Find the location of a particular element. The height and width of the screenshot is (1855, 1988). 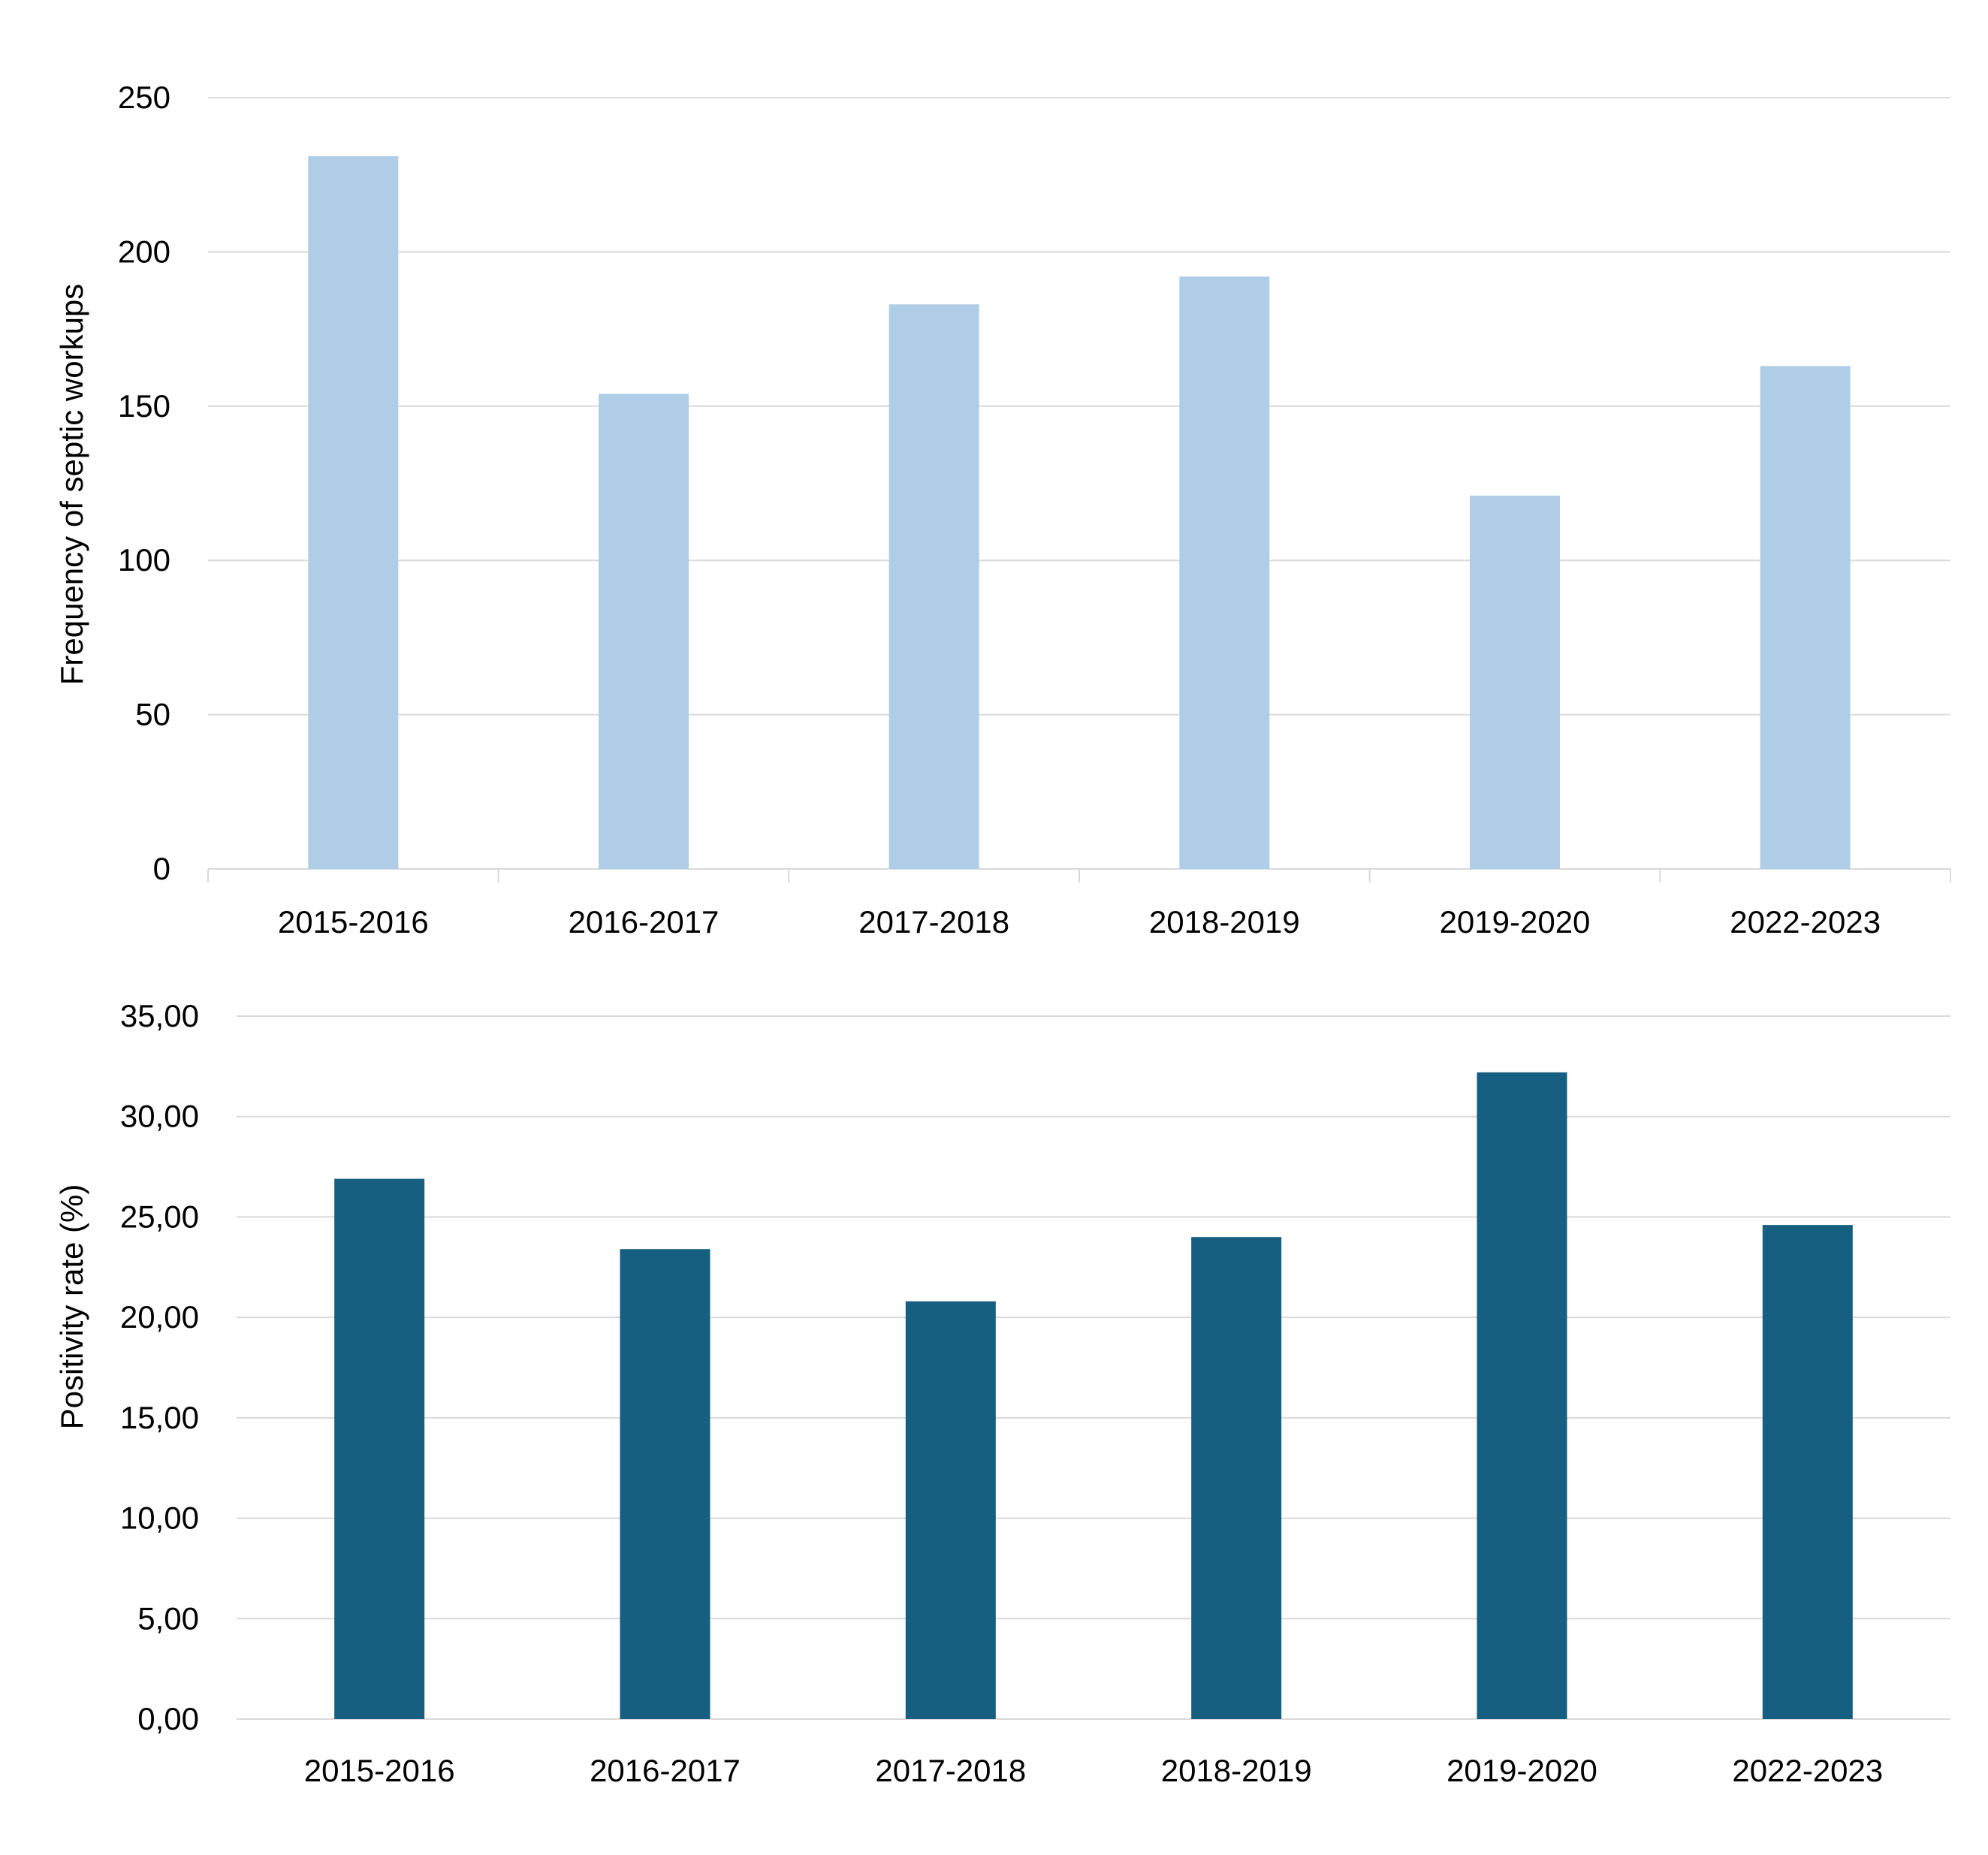

y-tick-label: 150 is located at coordinates (144, 406).